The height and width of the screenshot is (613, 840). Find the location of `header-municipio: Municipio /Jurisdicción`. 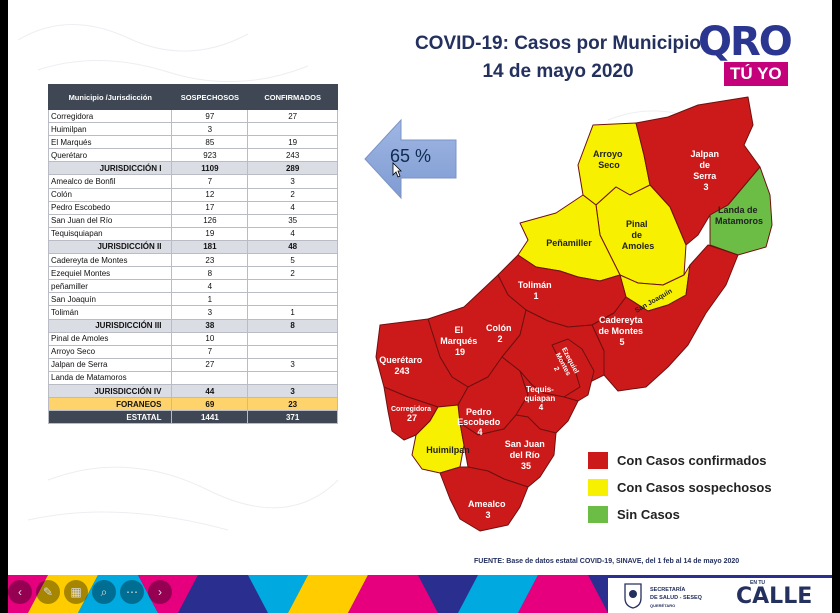

header-municipio: Municipio /Jurisdicción is located at coordinates (110, 97).